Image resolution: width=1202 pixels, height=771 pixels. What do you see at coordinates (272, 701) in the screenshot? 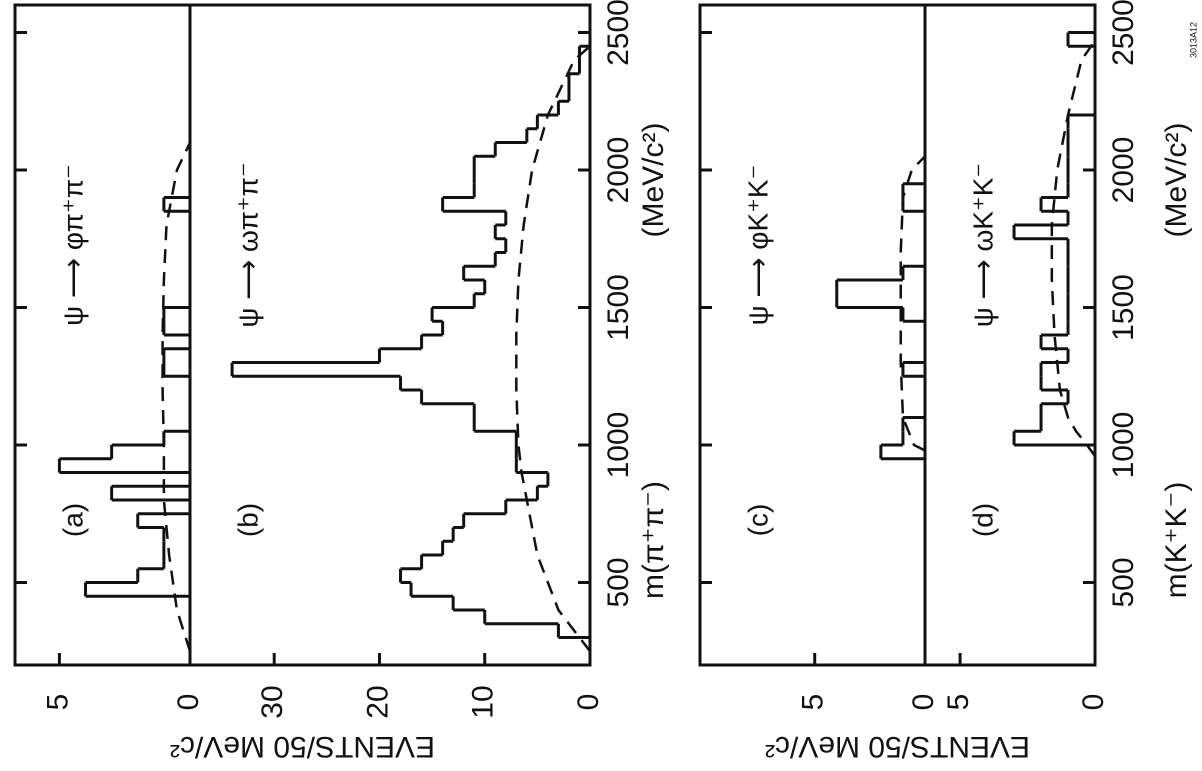
I see `y-tick-label: 30` at bounding box center [272, 701].